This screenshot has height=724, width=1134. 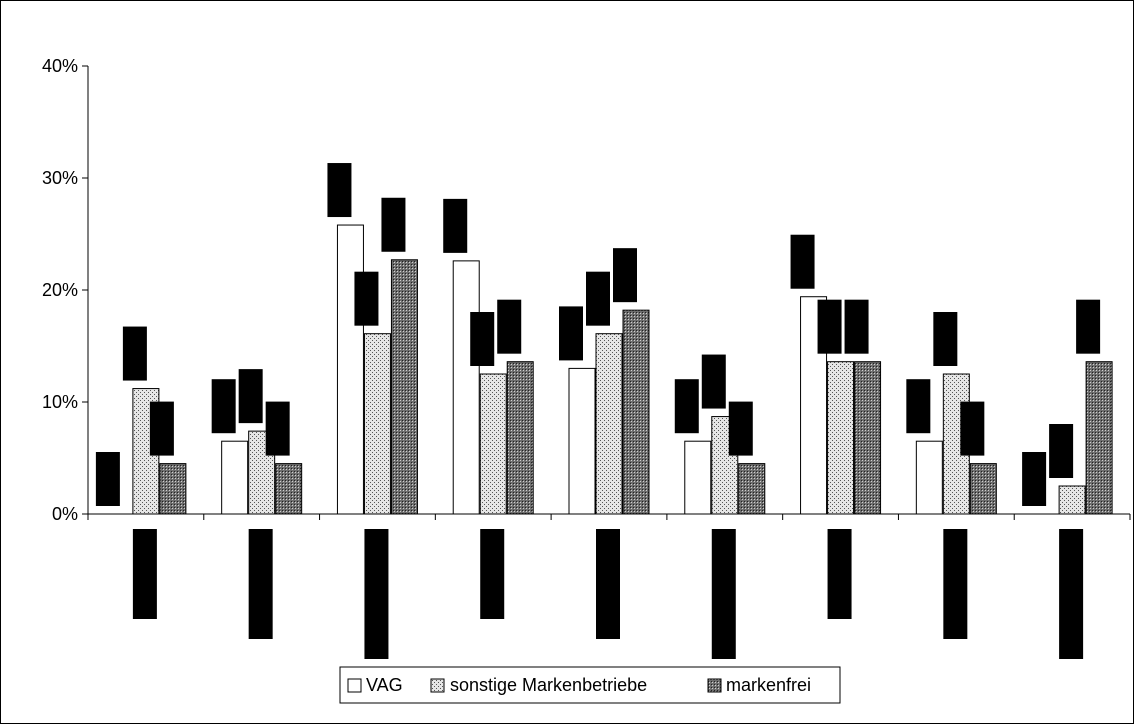 I want to click on y-tick-label: 0%, so click(x=65, y=514).